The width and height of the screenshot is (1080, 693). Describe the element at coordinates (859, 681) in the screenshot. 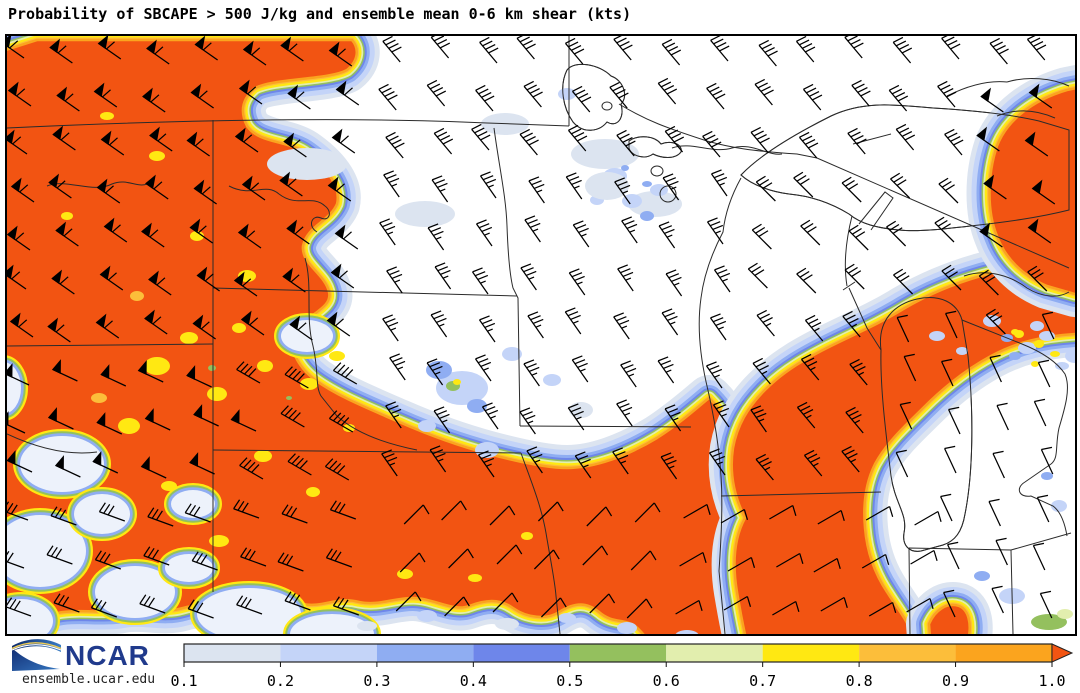

I see `colorbar-tick-label: 0.8` at that location.